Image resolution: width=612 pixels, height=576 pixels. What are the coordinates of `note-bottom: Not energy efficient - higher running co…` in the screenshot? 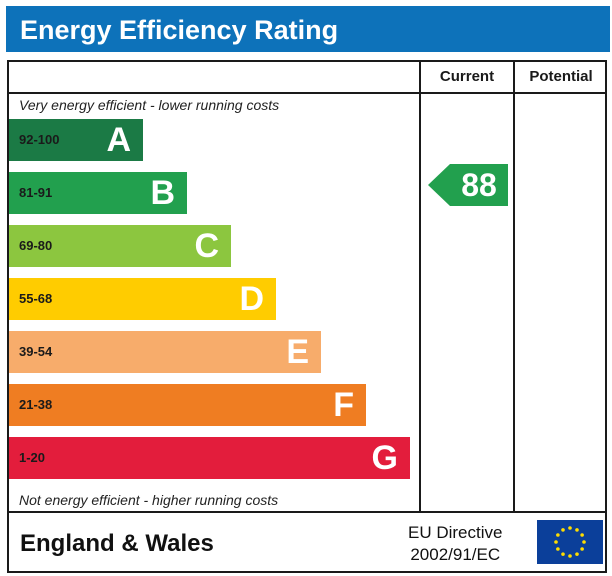 It's located at (149, 500).